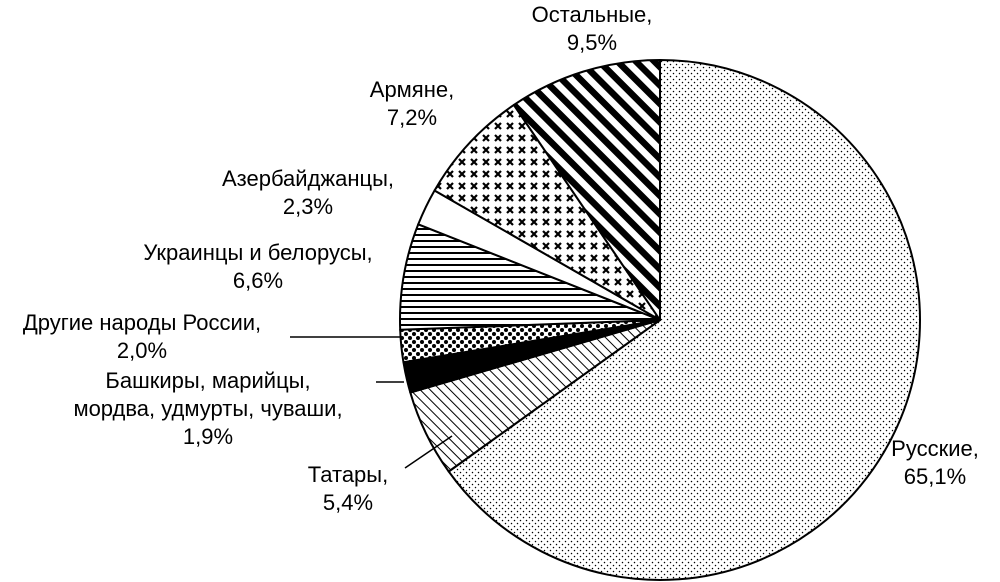 The image size is (1000, 582). I want to click on slice-ukraintsy-belorusy, so click(530, 277).